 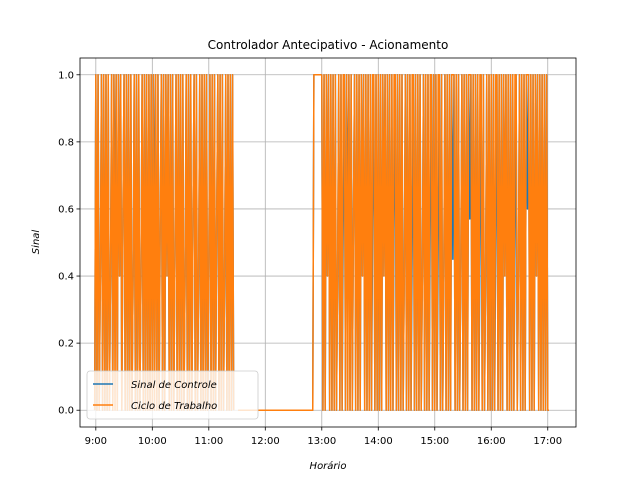 I want to click on x-tick-label: 12:00, so click(x=265, y=441).